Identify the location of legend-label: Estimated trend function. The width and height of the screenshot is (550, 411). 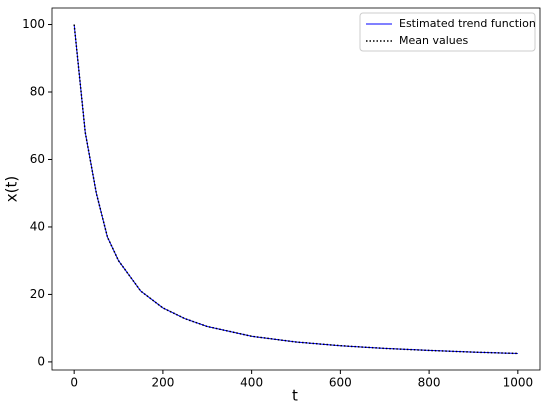
(467, 23).